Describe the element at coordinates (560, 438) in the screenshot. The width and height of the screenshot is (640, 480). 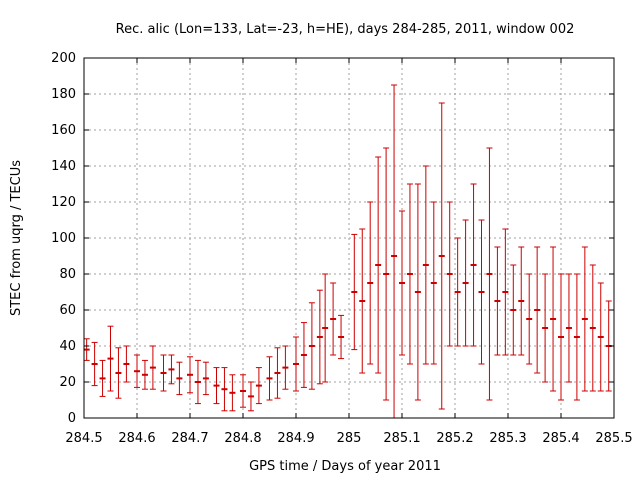
I see `x-tick-label: 285.4` at that location.